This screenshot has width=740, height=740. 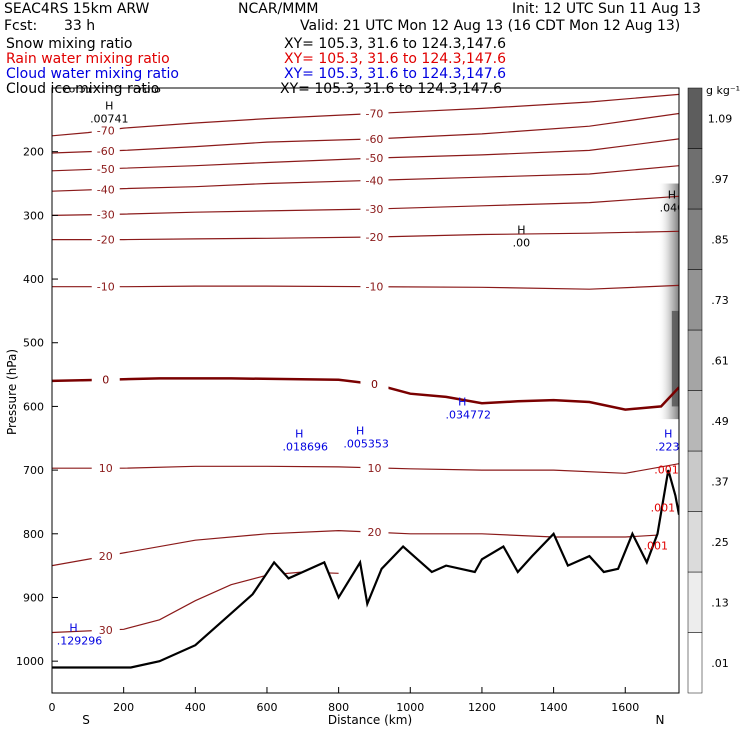 I want to click on legend-snow: Snow mixing ratio, so click(x=69, y=44).